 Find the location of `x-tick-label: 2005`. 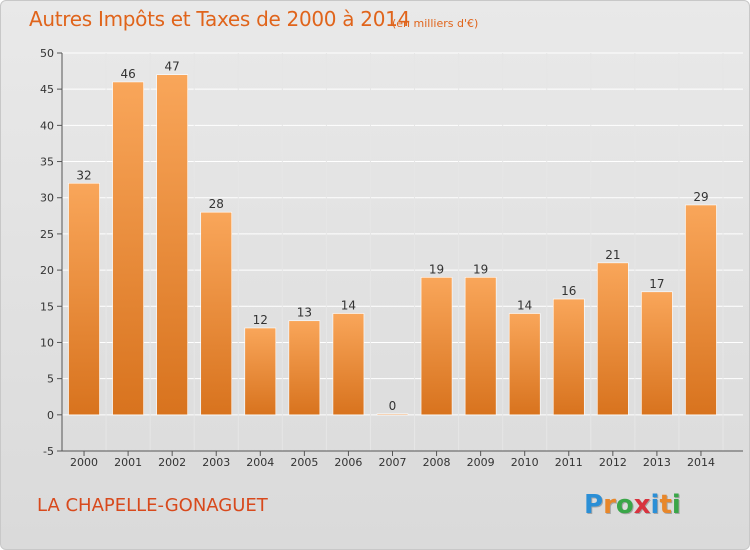

x-tick-label: 2005 is located at coordinates (304, 462).